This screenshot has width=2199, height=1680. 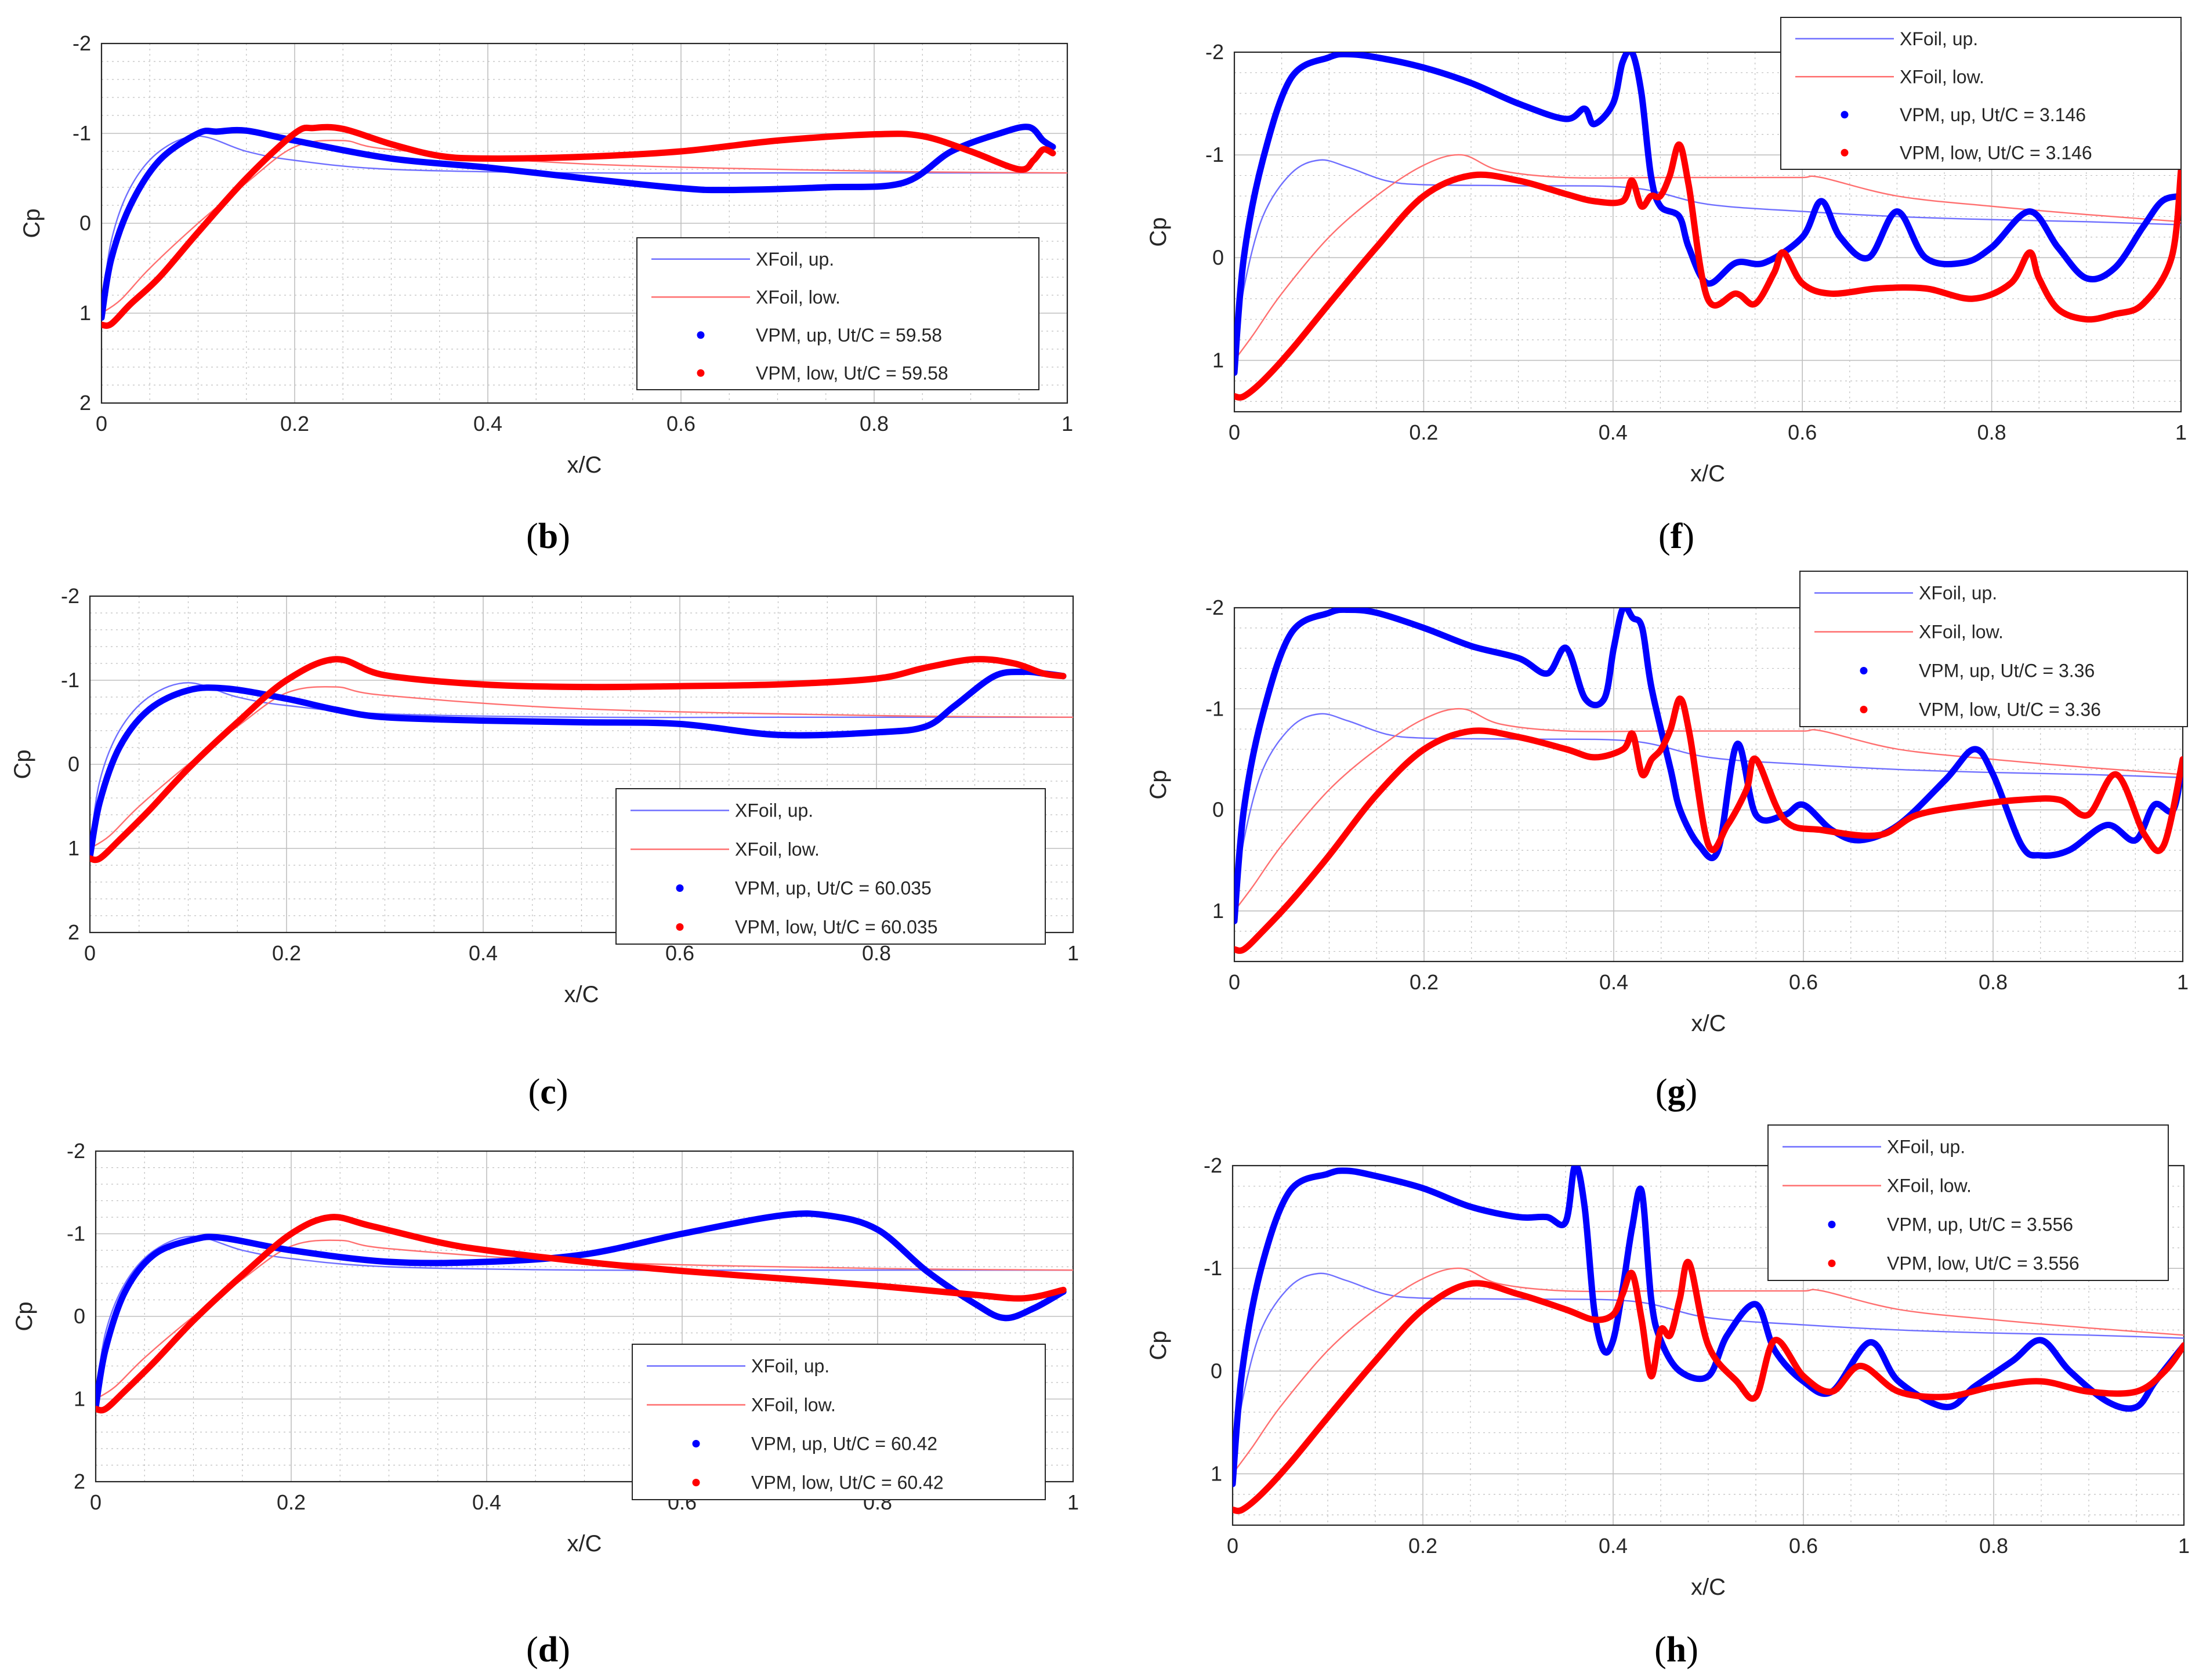 I want to click on series-line-xfoil-up, so click(x=1708, y=812).